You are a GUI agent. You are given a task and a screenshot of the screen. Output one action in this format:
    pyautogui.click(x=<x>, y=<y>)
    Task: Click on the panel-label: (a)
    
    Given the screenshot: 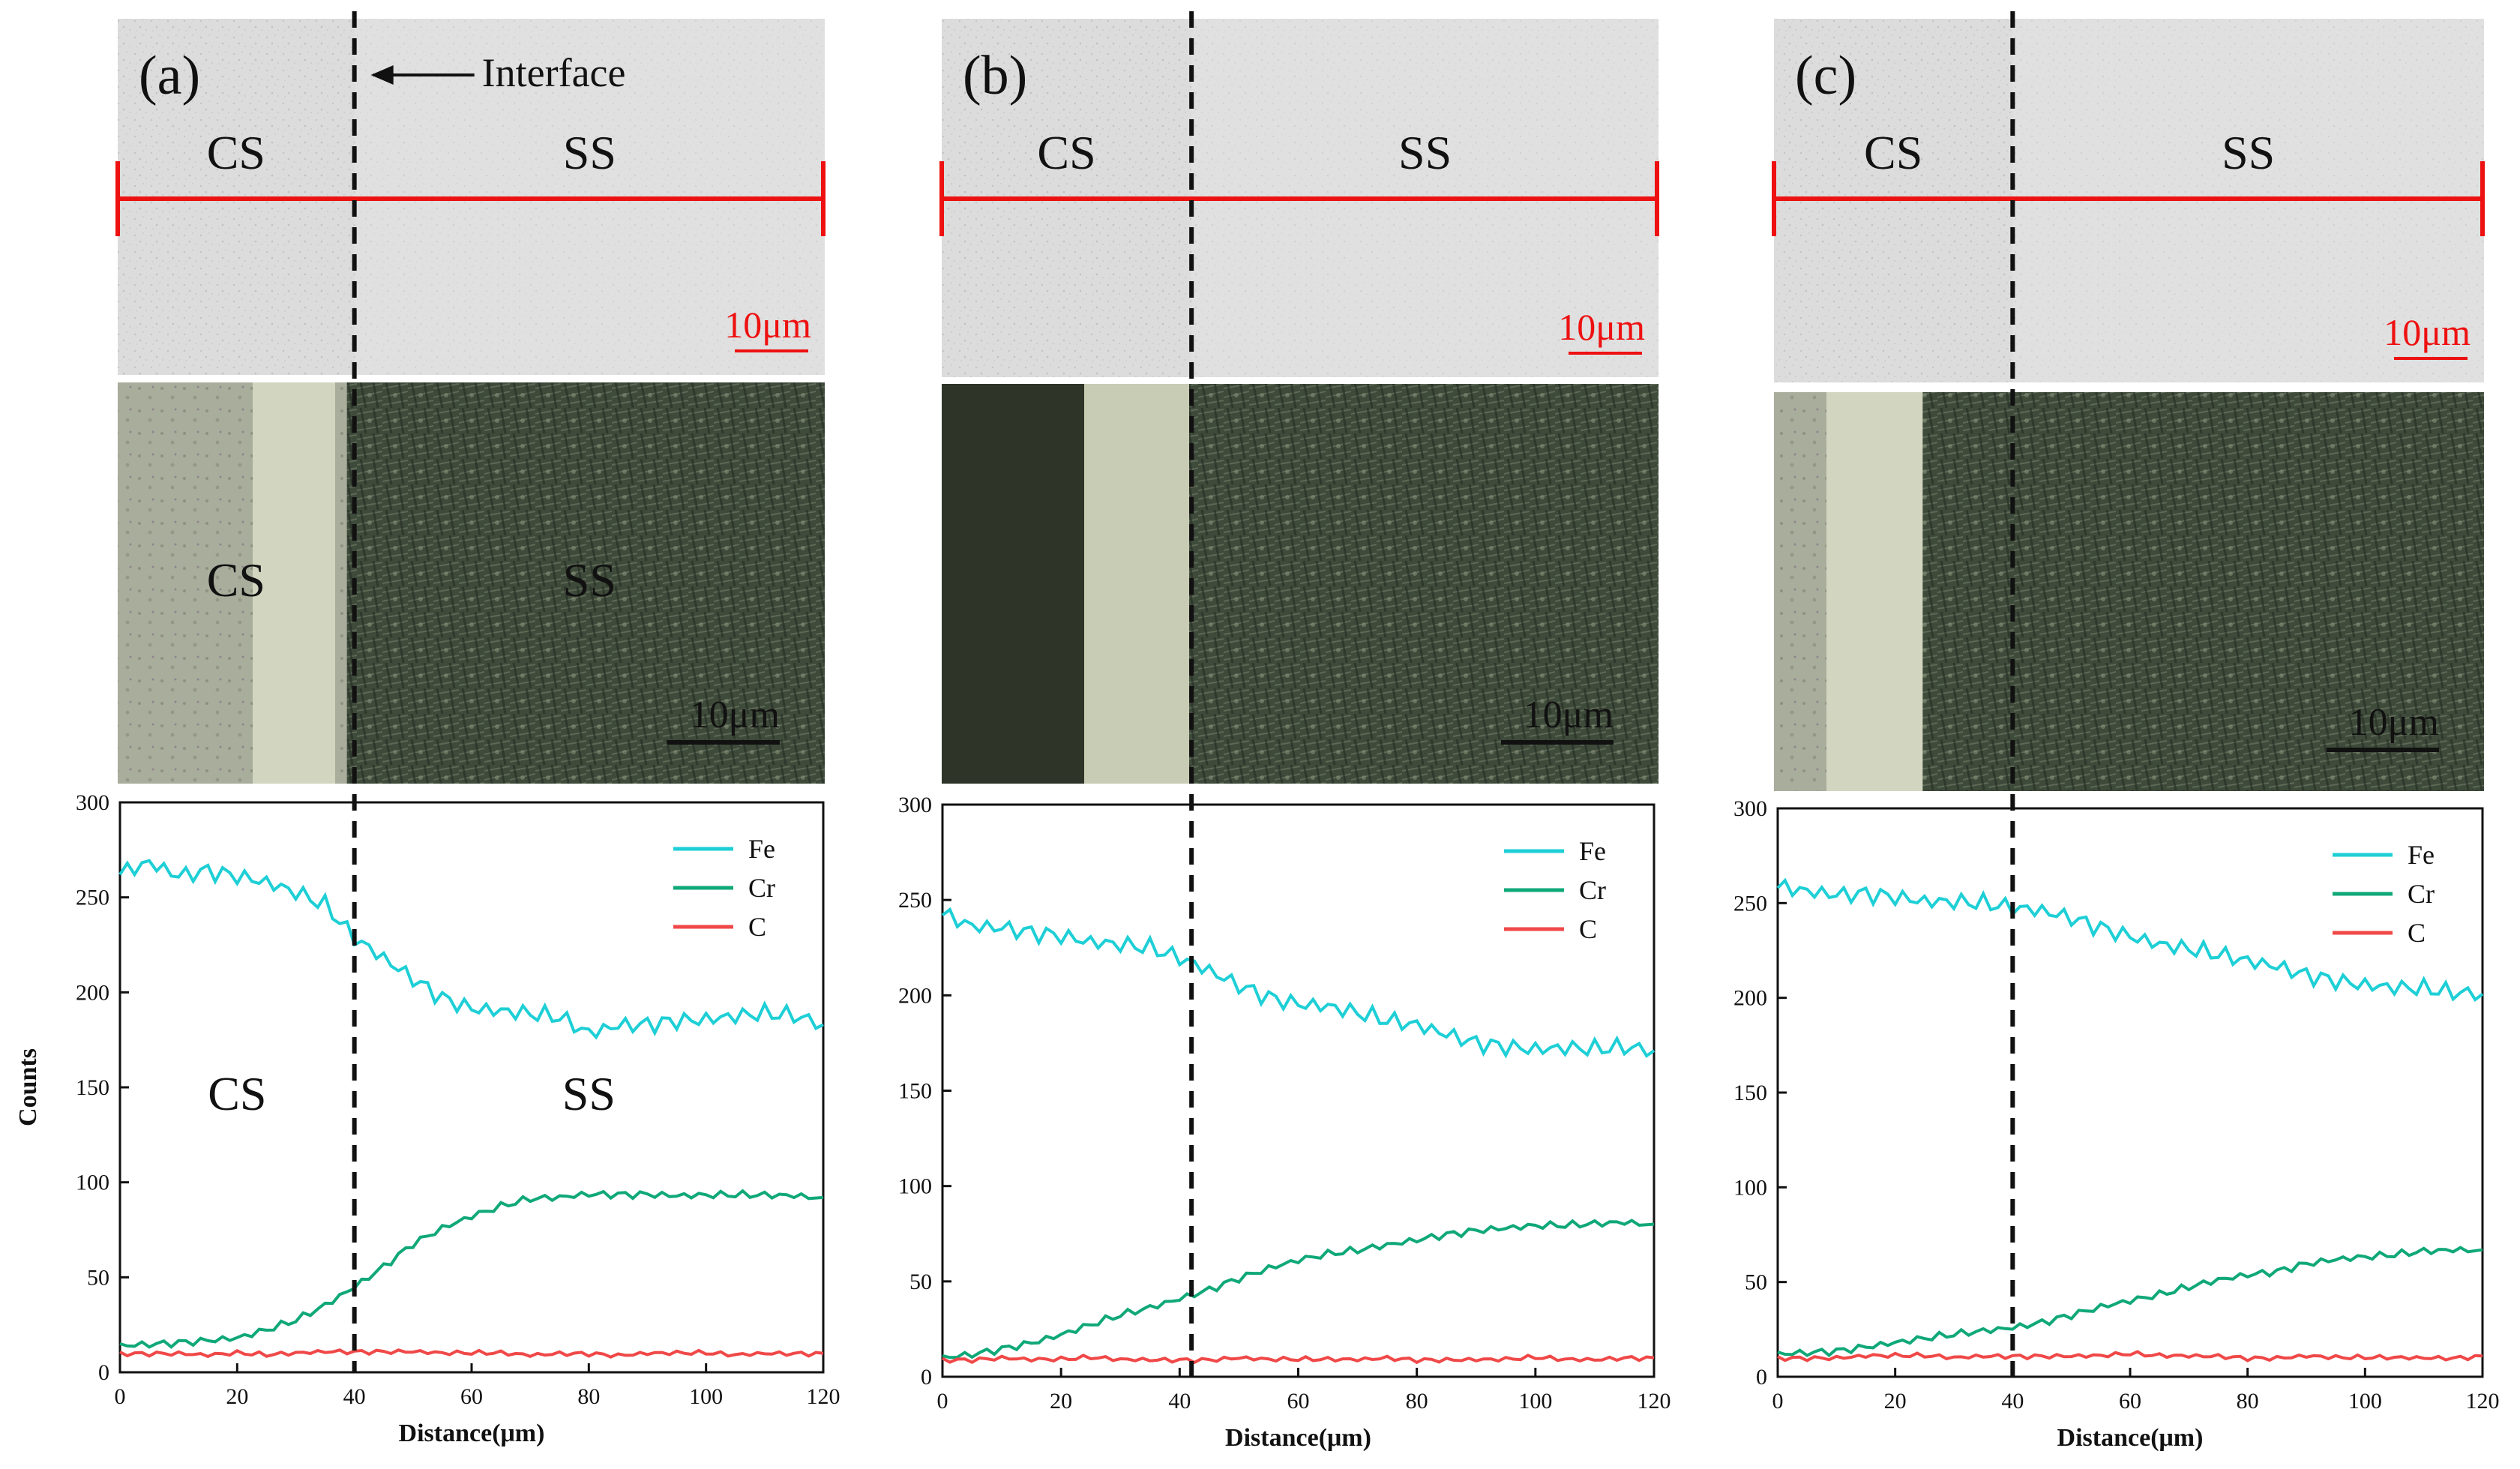 What is the action you would take?
    pyautogui.click(x=169, y=75)
    